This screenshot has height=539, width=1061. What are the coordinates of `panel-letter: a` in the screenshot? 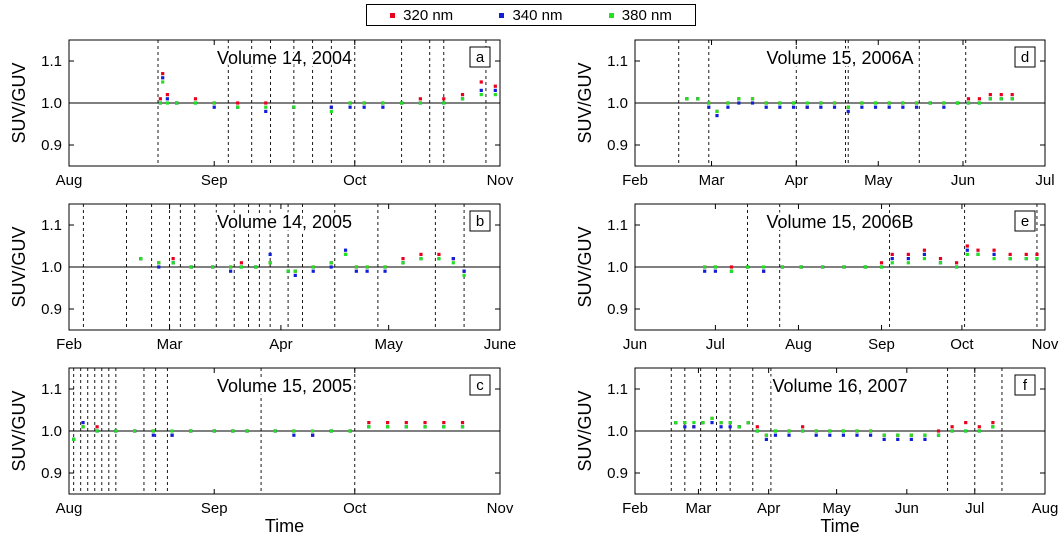 It's located at (480, 57).